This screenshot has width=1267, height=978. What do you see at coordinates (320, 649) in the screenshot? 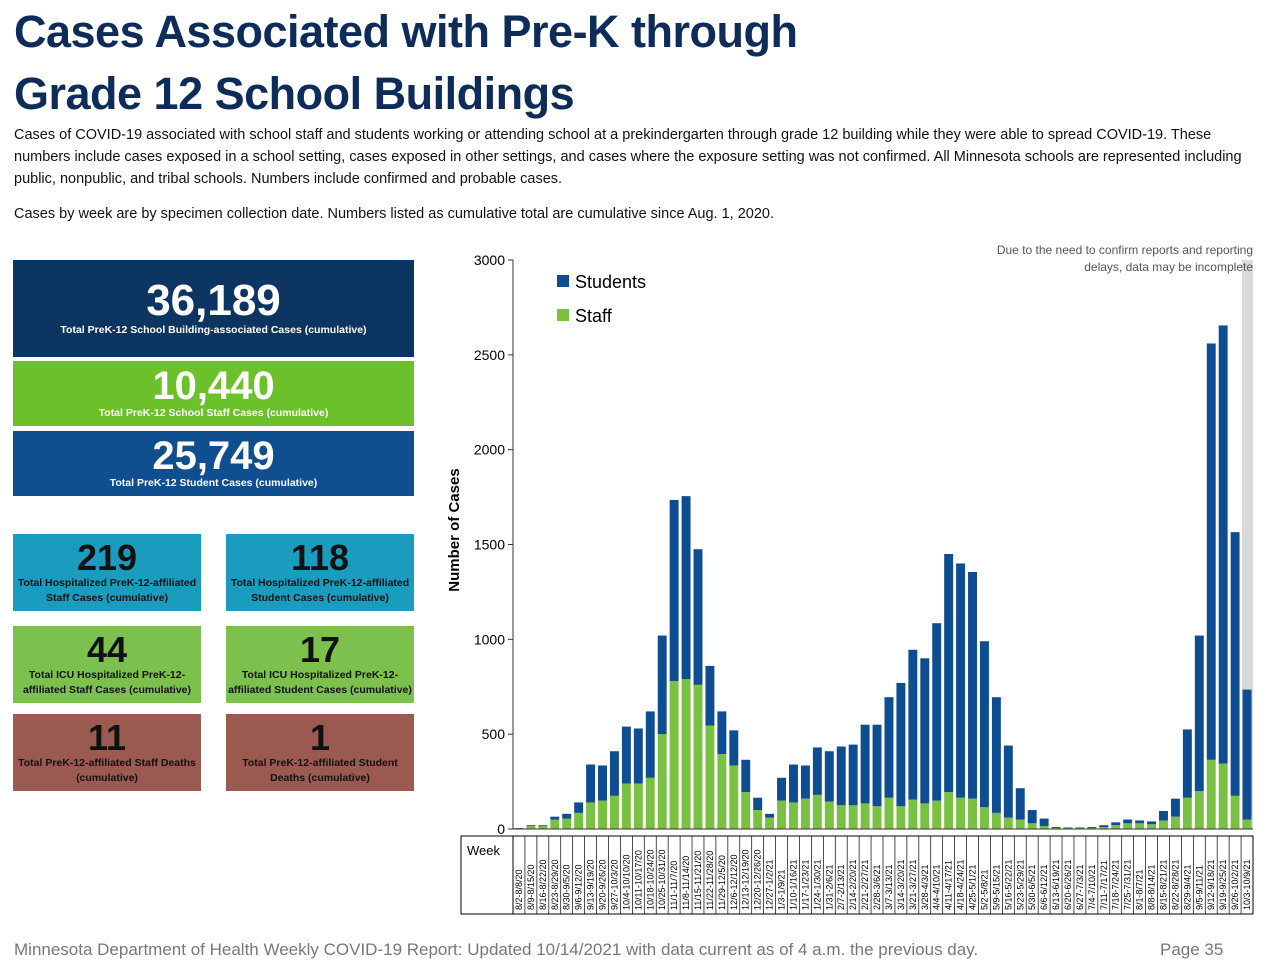
I see `stat-value: 17` at bounding box center [320, 649].